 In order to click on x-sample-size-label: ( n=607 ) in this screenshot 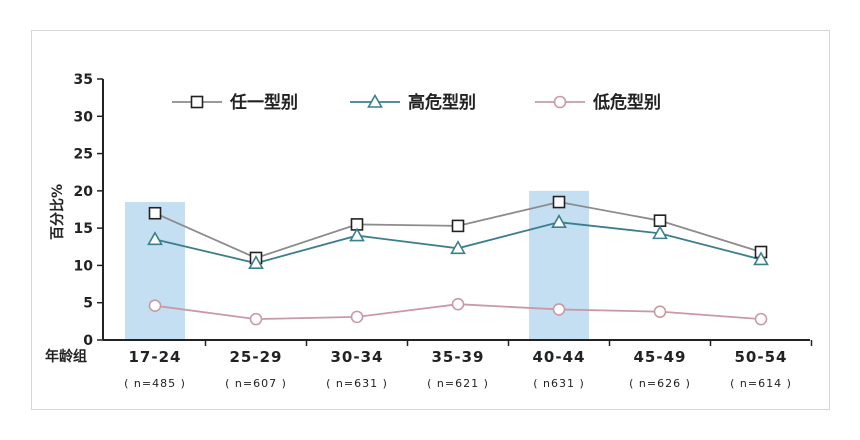, I will do `click(256, 383)`.